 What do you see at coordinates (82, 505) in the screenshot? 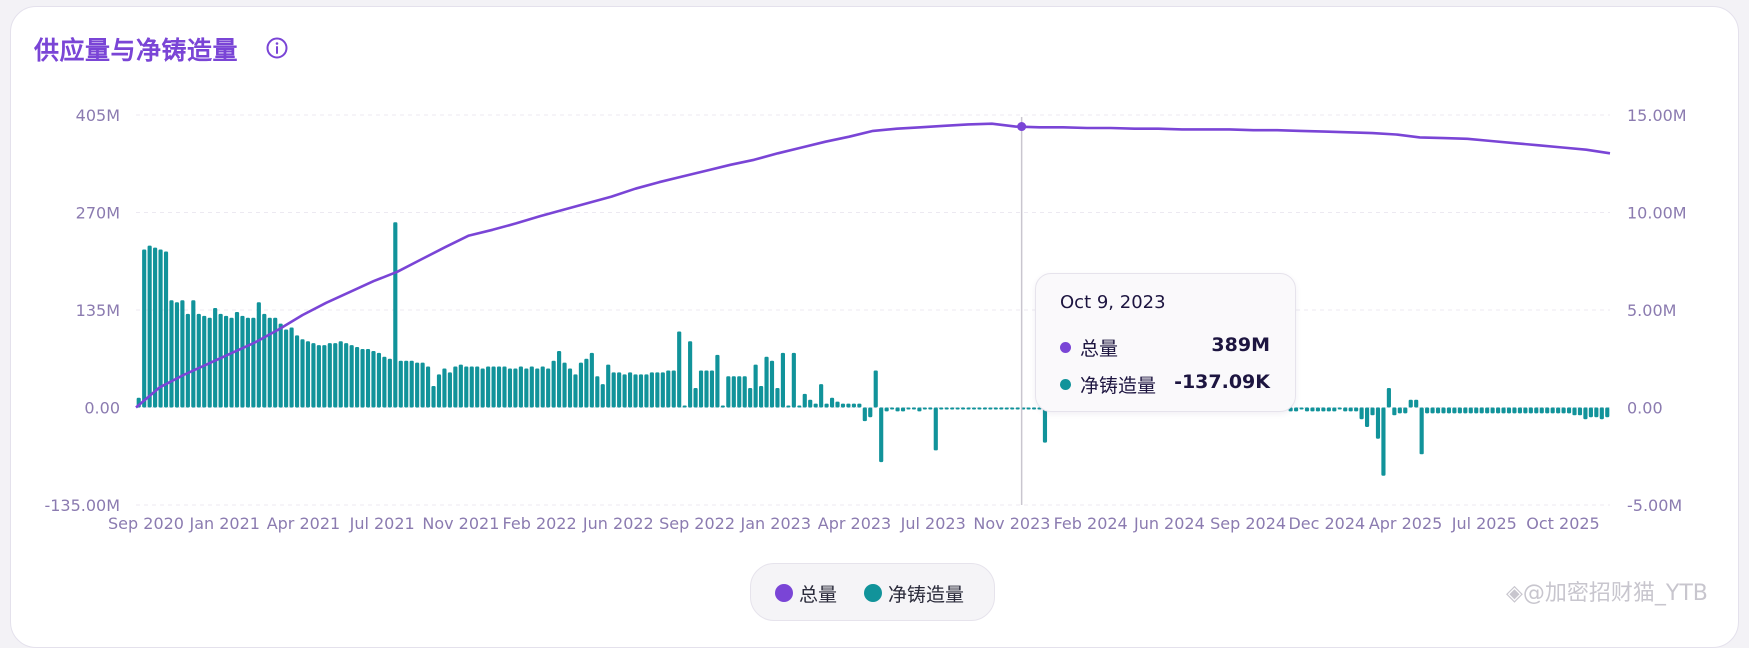
I see `y-left-tick-label: -135.00M` at bounding box center [82, 505].